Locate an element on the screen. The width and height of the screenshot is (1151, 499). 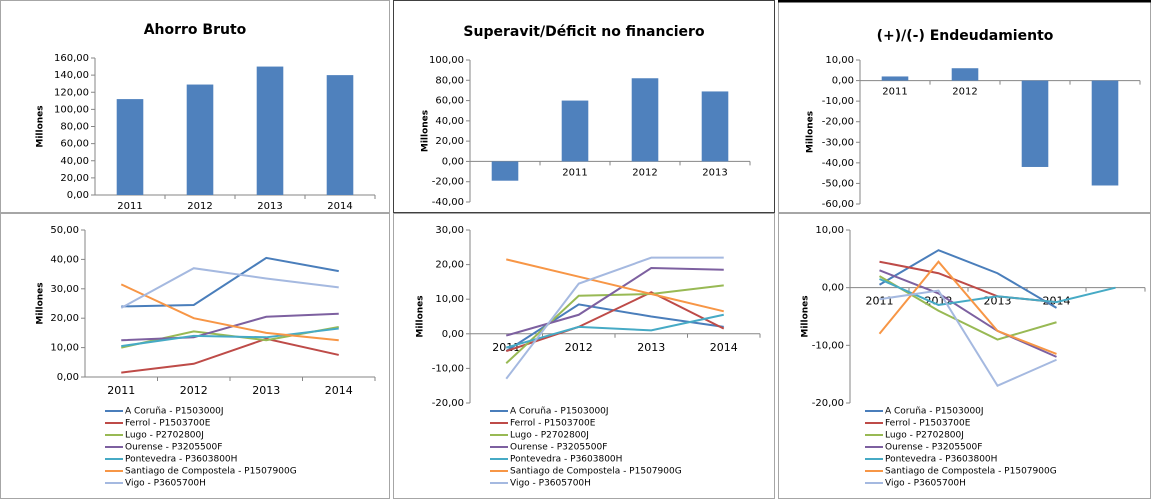
legend-label: Ourense - P3205500F is located at coordinates (933, 448).